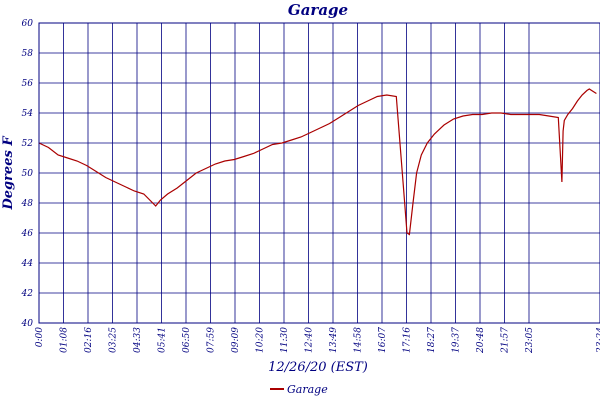 The height and width of the screenshot is (400, 600). What do you see at coordinates (89, 340) in the screenshot?
I see `x-tick-label: 02:16` at bounding box center [89, 340].